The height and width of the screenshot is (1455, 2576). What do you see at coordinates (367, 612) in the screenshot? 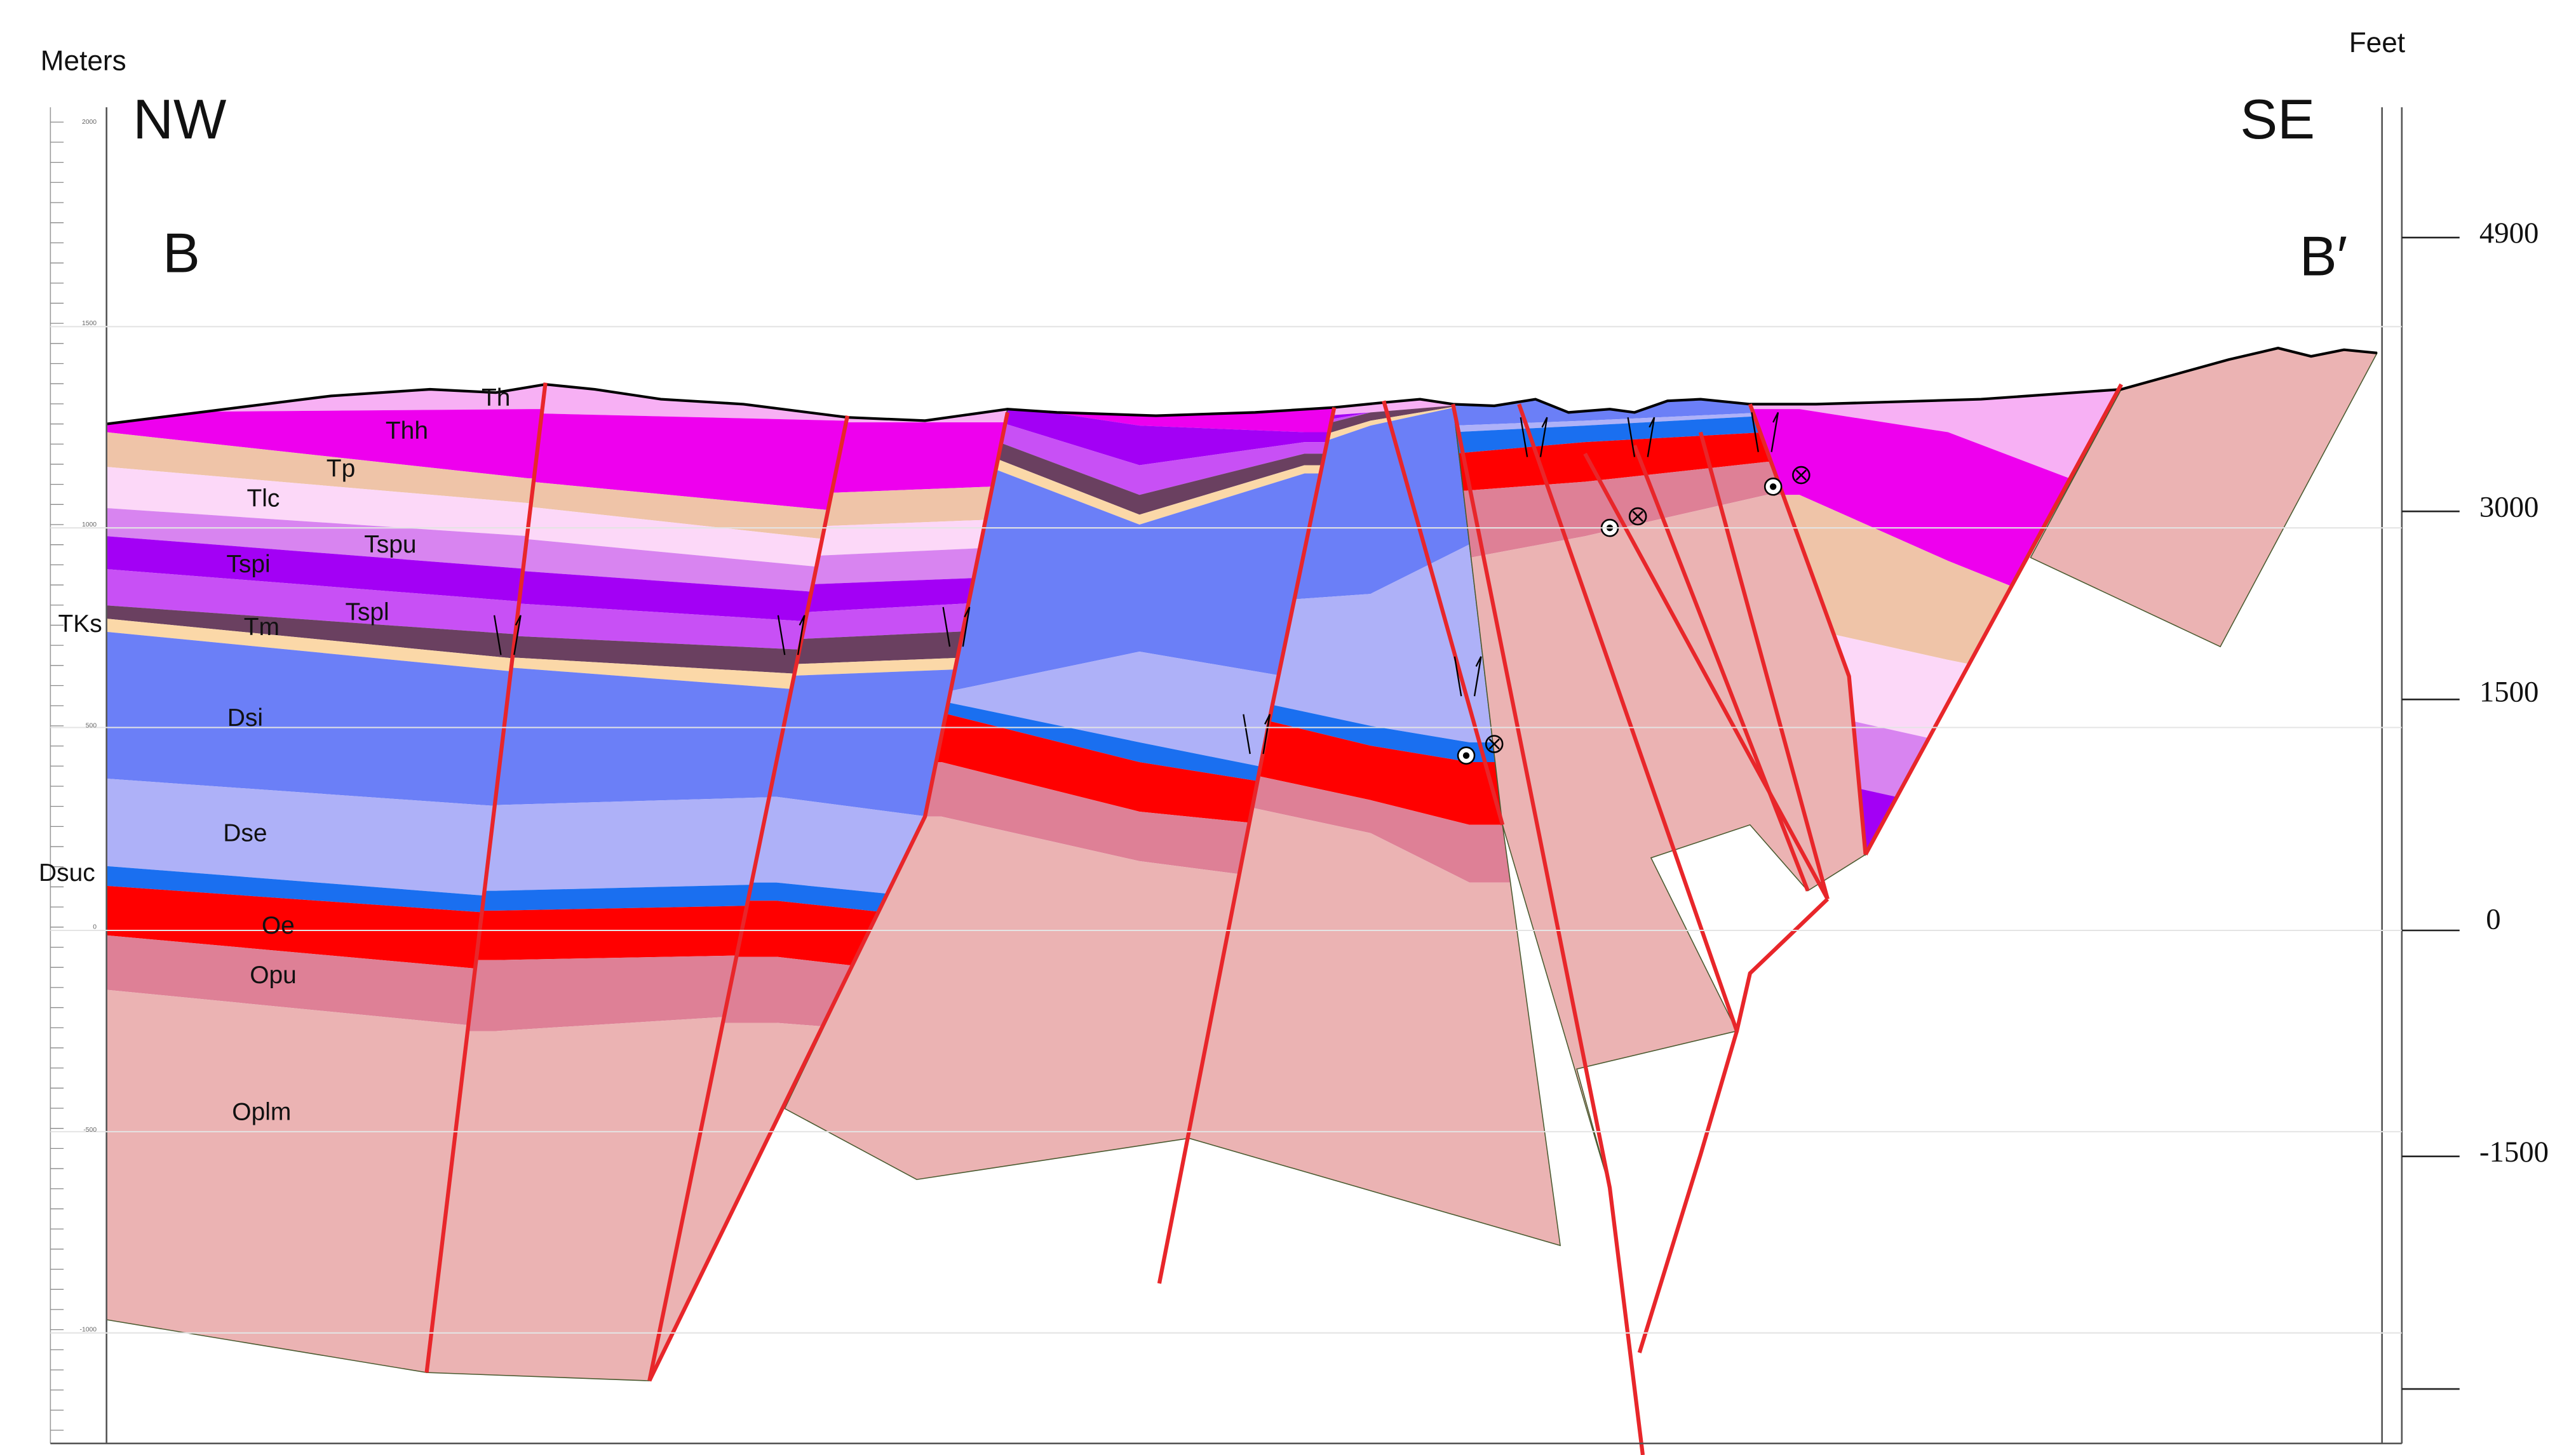
I see `unit-label: Tspl` at bounding box center [367, 612].